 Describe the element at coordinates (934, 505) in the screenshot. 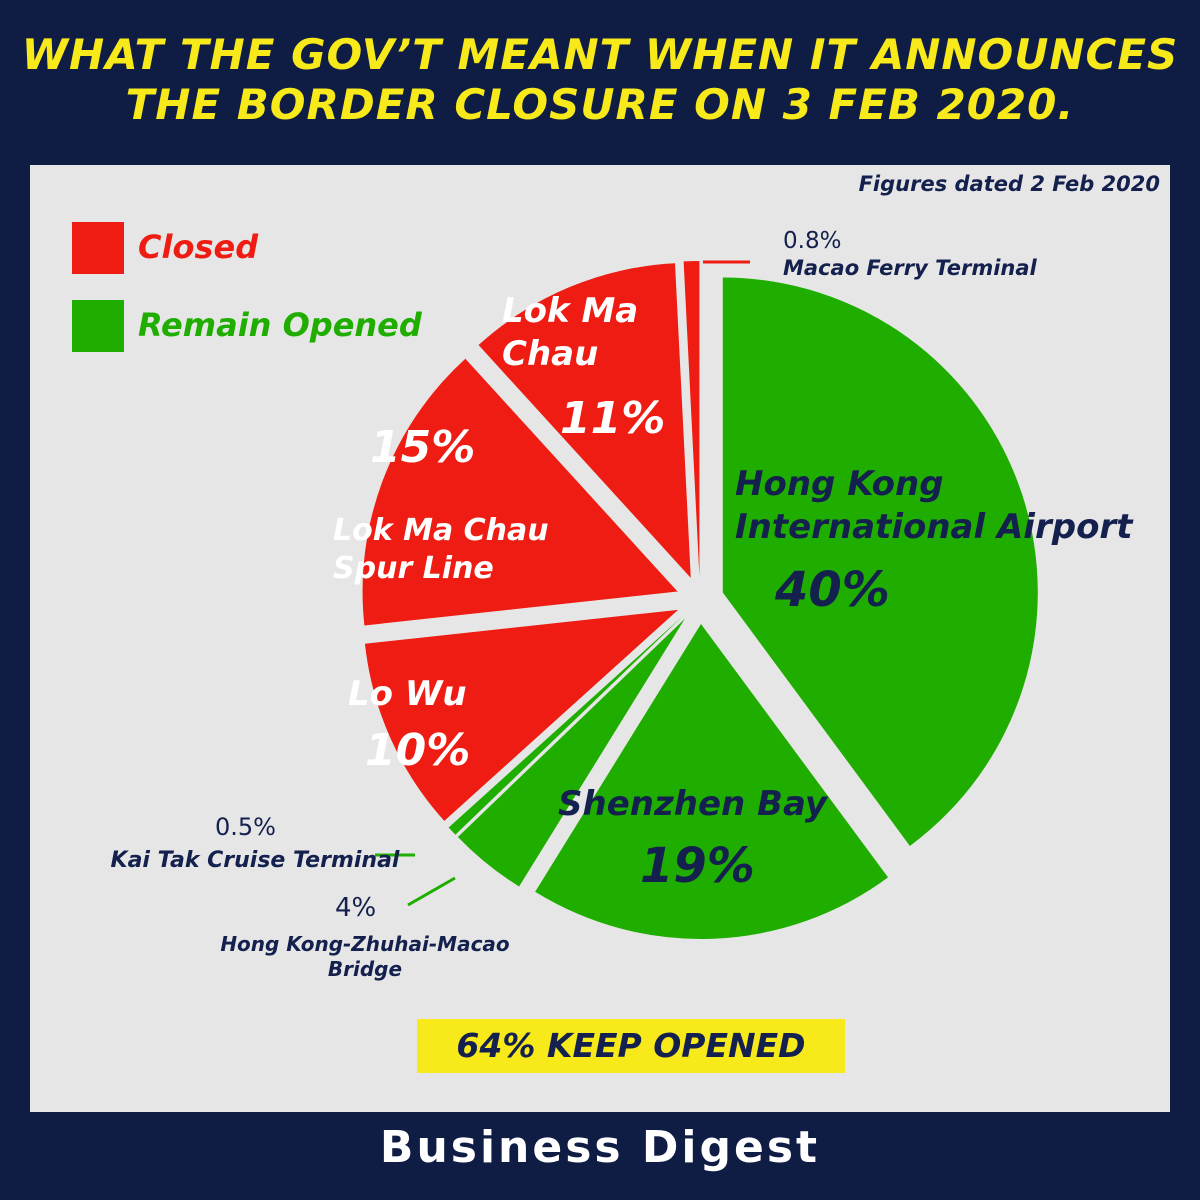

I see `slice-label: Hong Kong International Airport` at that location.